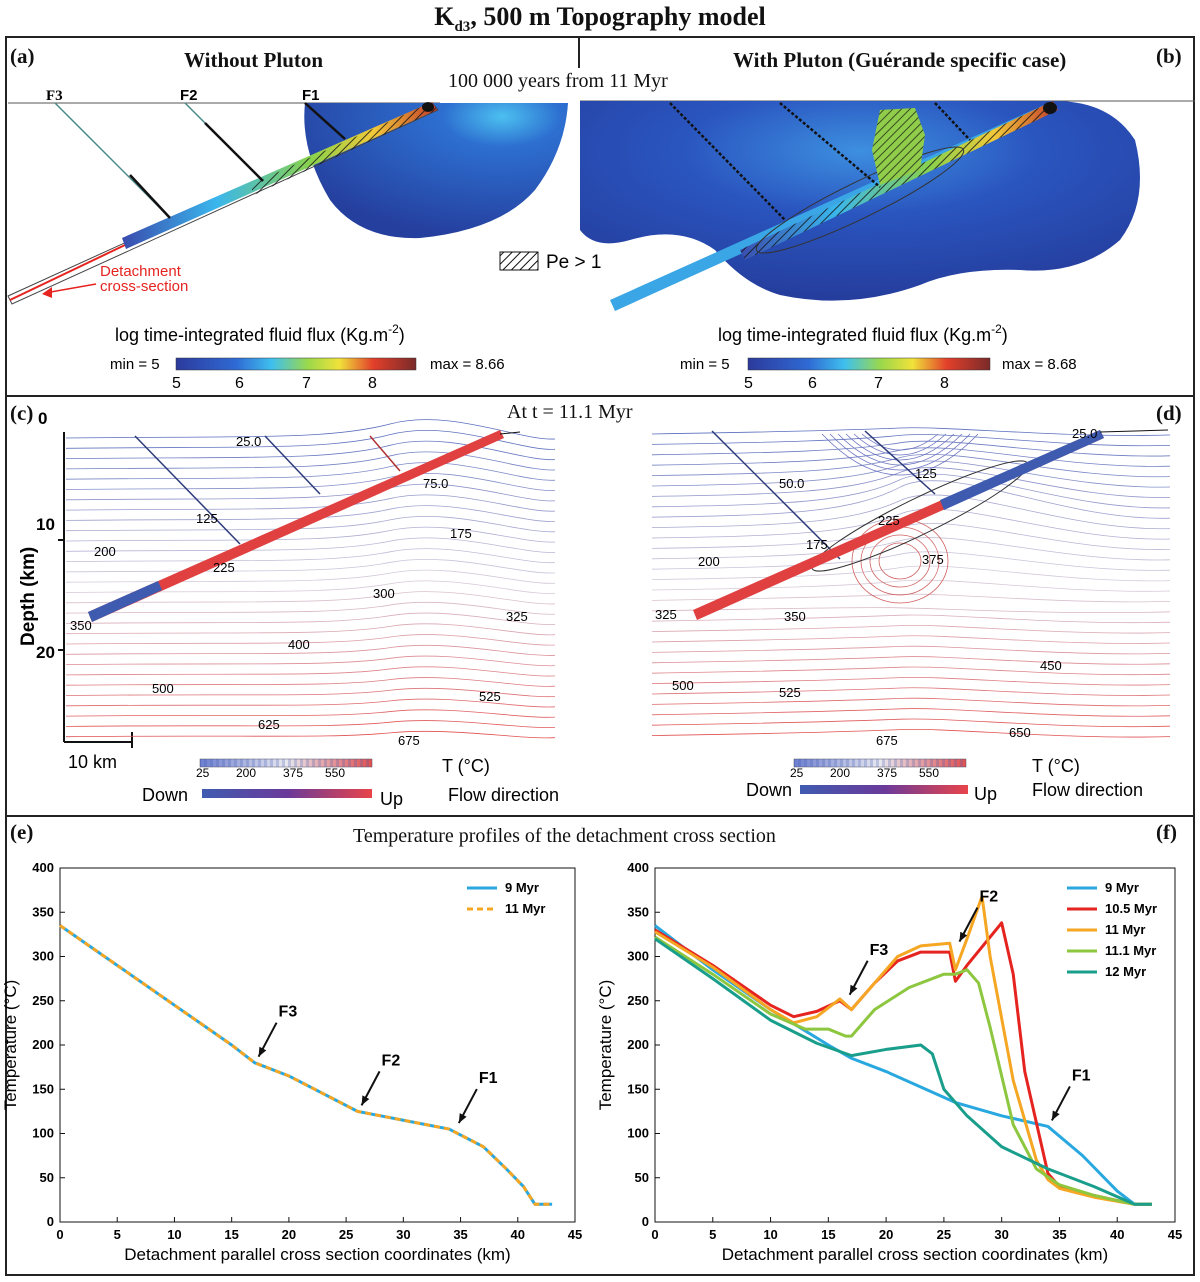 The height and width of the screenshot is (1282, 1200). Describe the element at coordinates (522, 887) in the screenshot. I see `legend-label: 9 Myr` at that location.